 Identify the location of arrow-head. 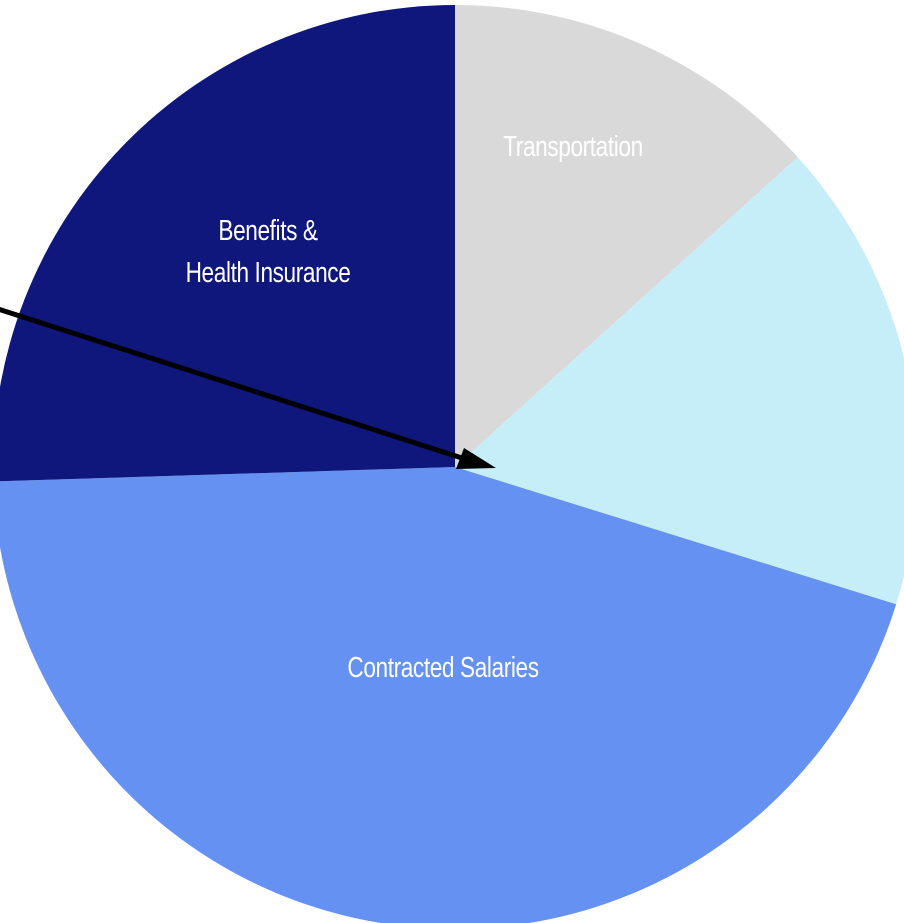
(476, 458).